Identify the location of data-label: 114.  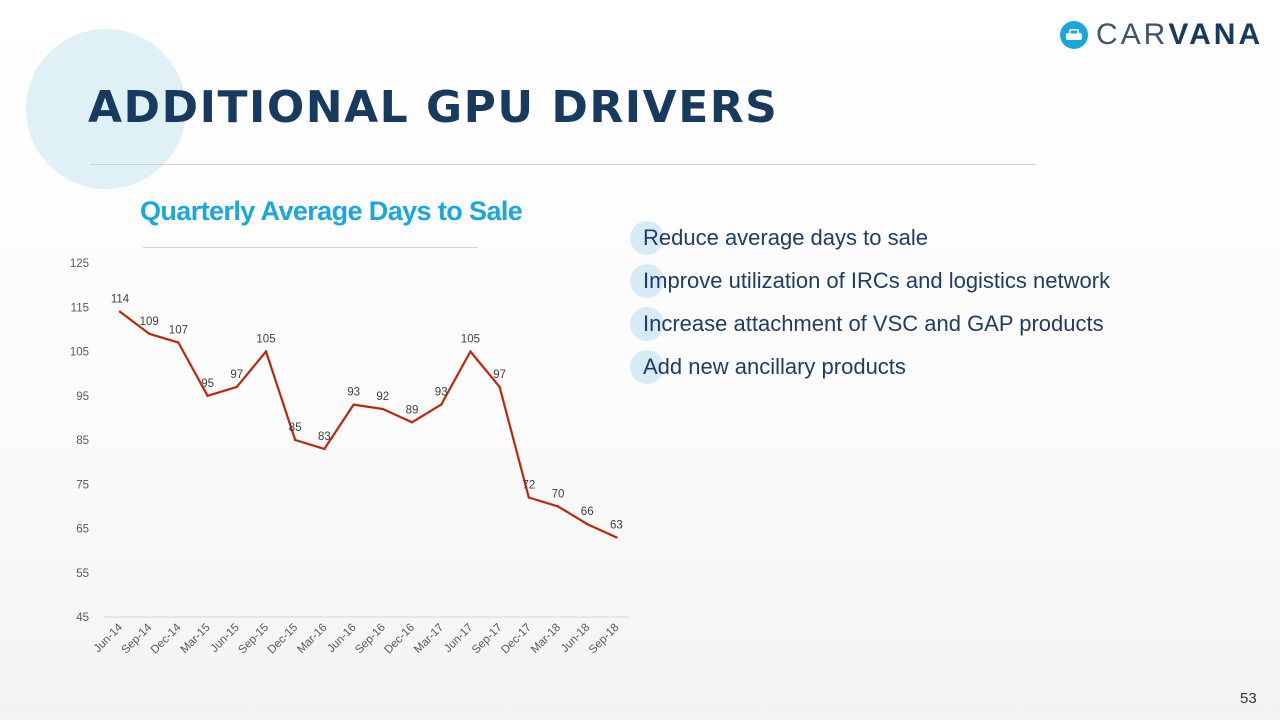
(120, 300).